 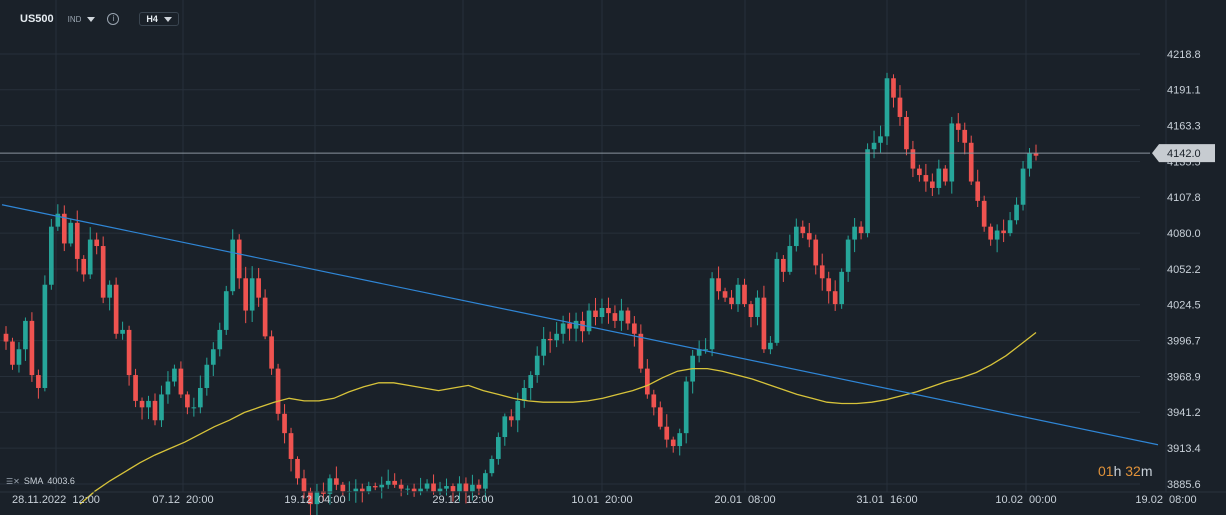 I want to click on timeframe-label: H4, so click(x=152, y=19).